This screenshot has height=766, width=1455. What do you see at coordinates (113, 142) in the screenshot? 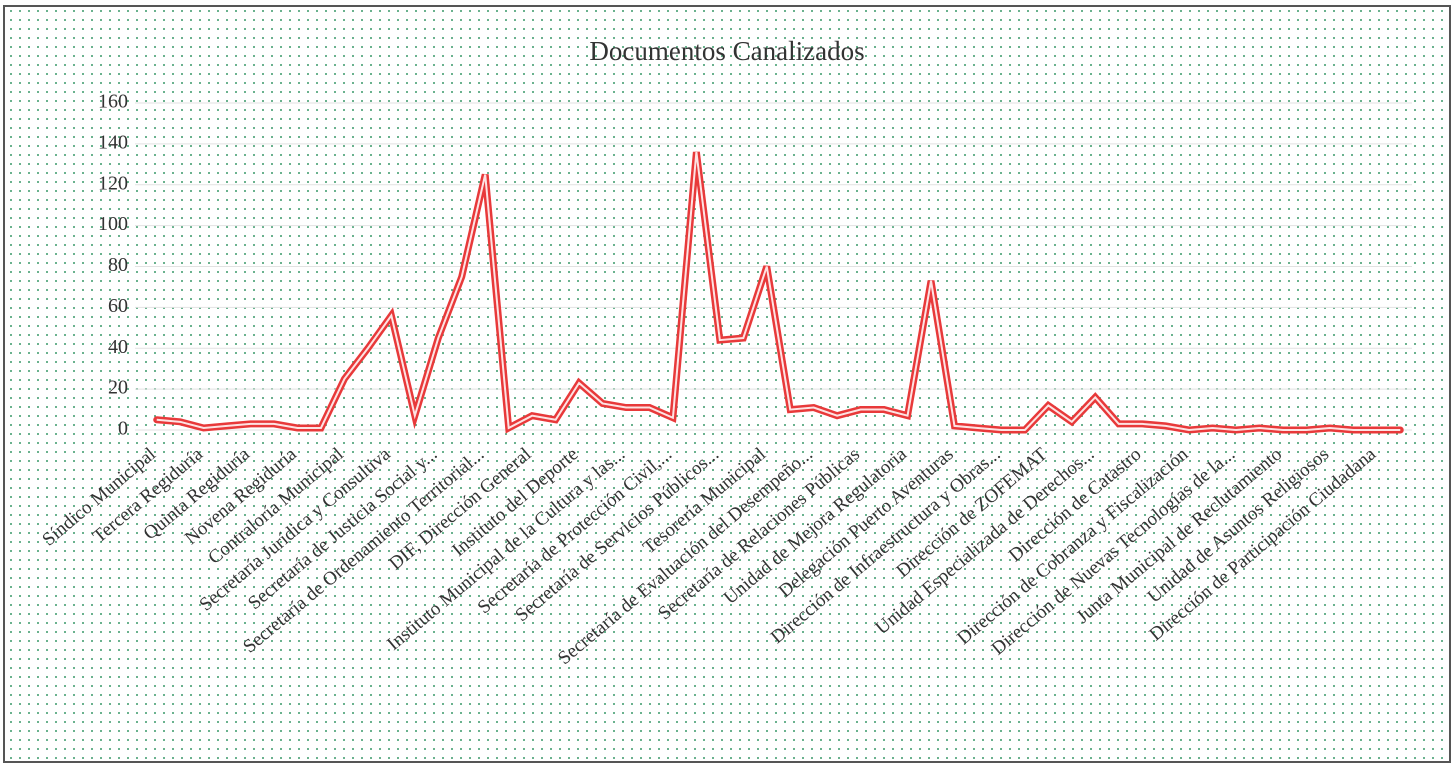
I see `y-tick-label: 140` at bounding box center [113, 142].